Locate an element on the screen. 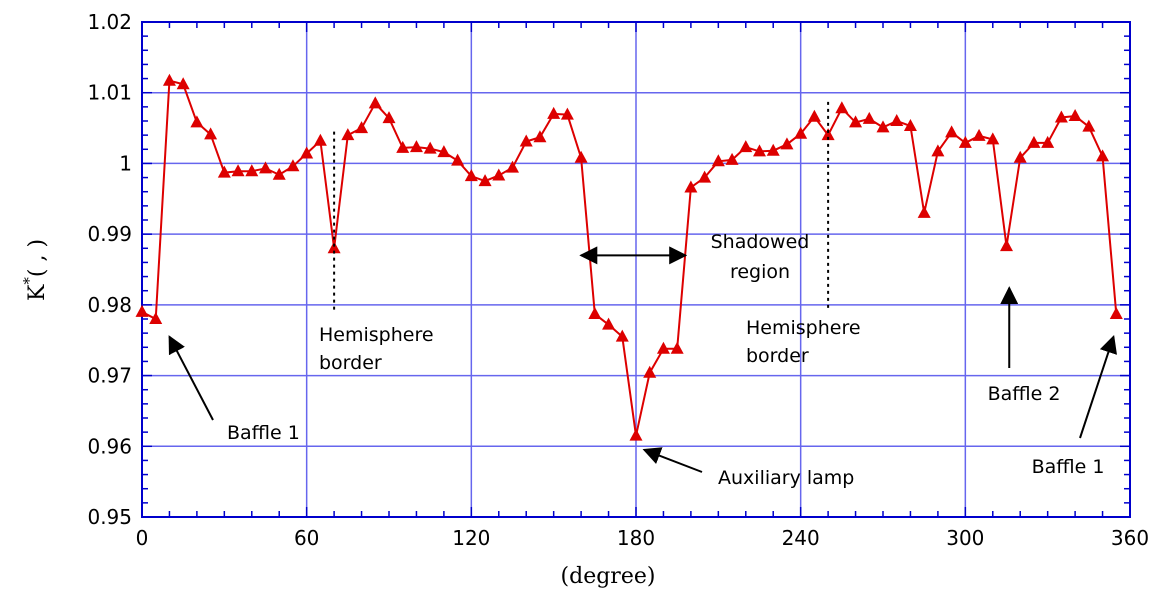 The height and width of the screenshot is (605, 1164). y-axis-label: K*( , ) is located at coordinates (35, 270).